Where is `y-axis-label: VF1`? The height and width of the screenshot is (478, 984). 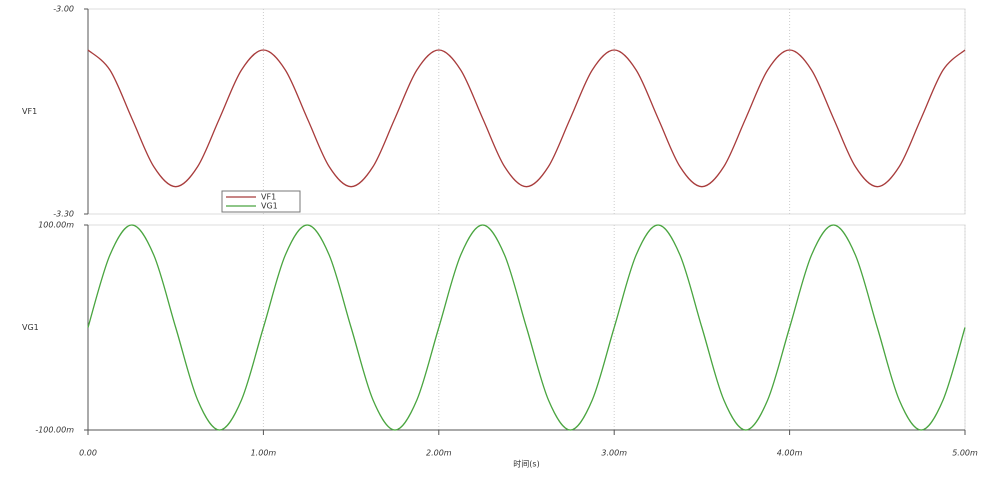
y-axis-label: VF1 is located at coordinates (29, 111).